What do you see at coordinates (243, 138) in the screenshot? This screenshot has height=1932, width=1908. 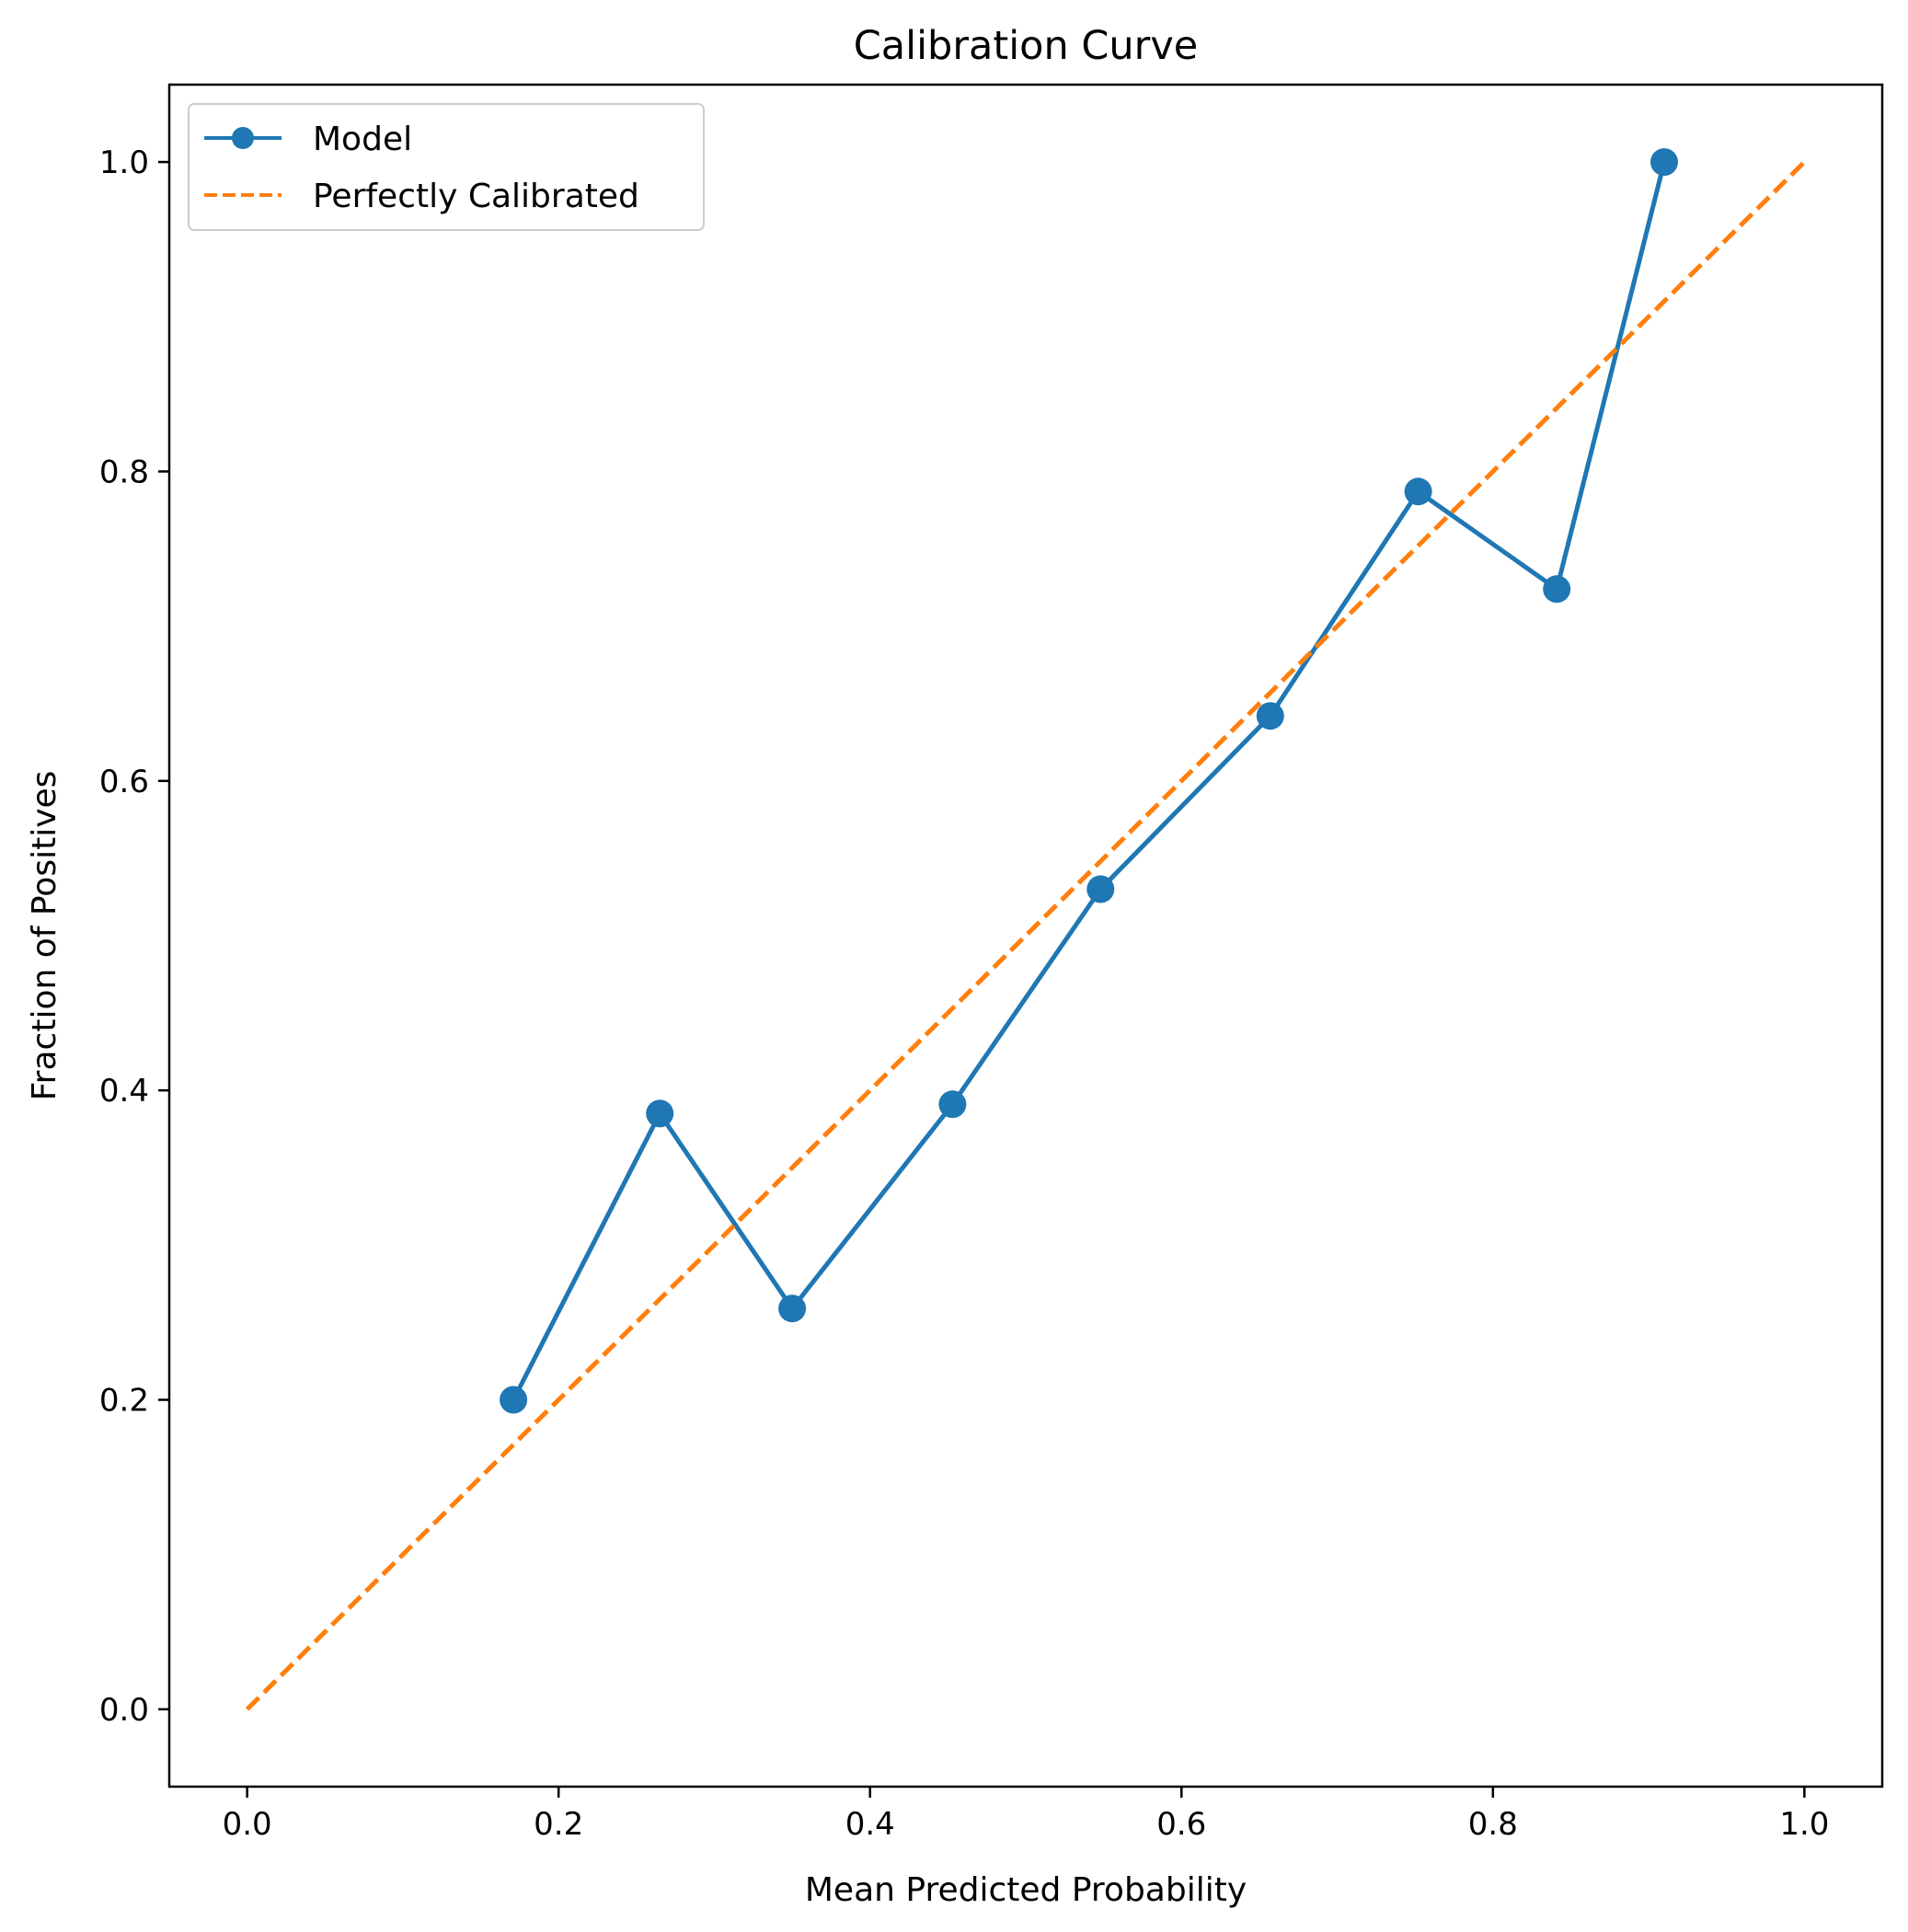 I see `legend-model-marker` at bounding box center [243, 138].